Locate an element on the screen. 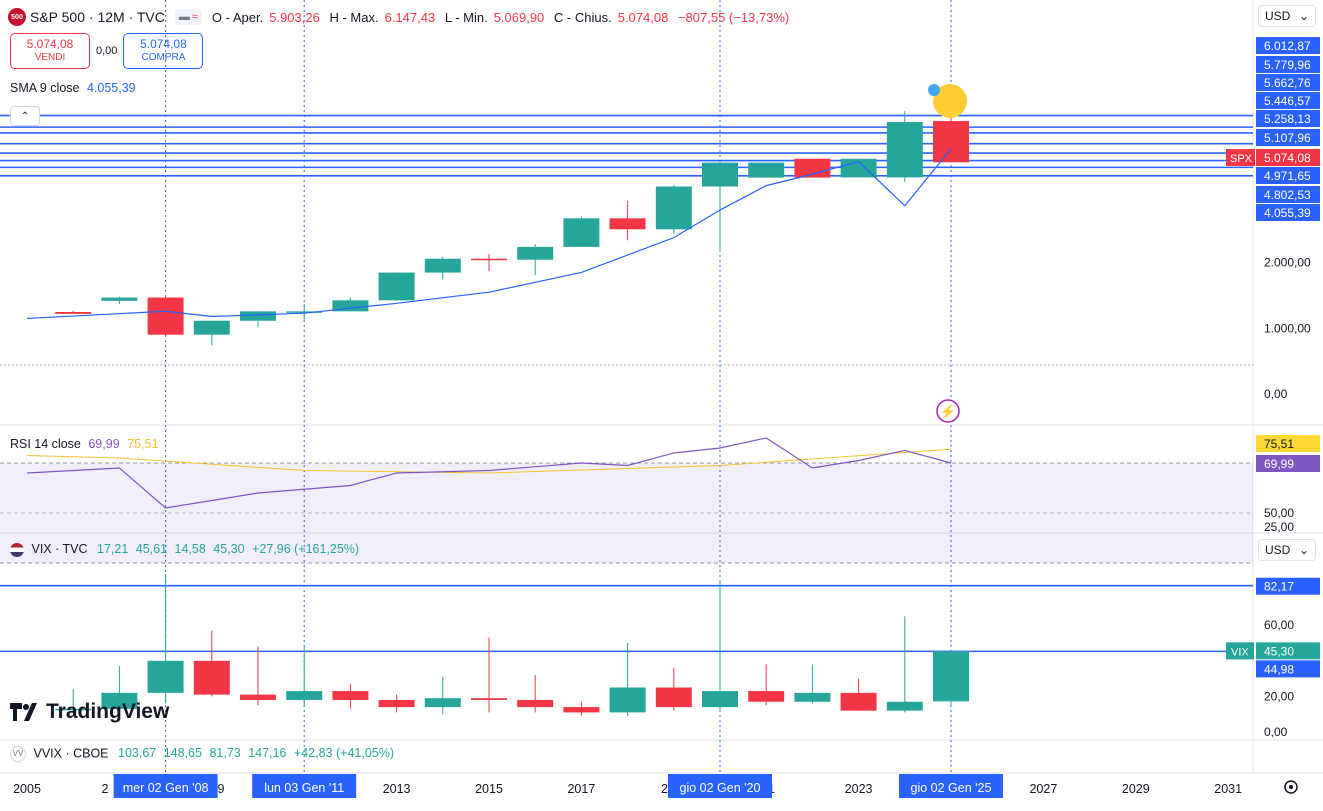 The height and width of the screenshot is (811, 1323). vix-currency-select: USD ⌄ is located at coordinates (1287, 550).